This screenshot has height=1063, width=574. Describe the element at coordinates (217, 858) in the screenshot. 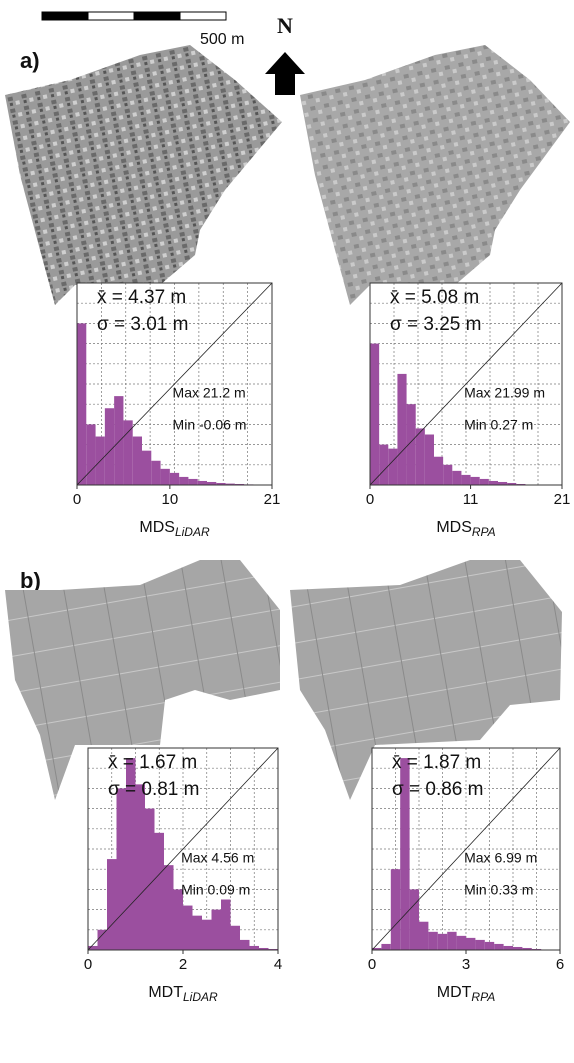

I see `max-label: Max 4.56 m` at that location.